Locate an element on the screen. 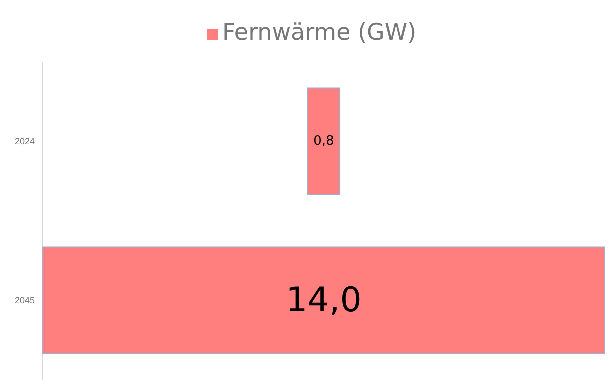 The width and height of the screenshot is (614, 391). data-label: 0,8 is located at coordinates (324, 141).